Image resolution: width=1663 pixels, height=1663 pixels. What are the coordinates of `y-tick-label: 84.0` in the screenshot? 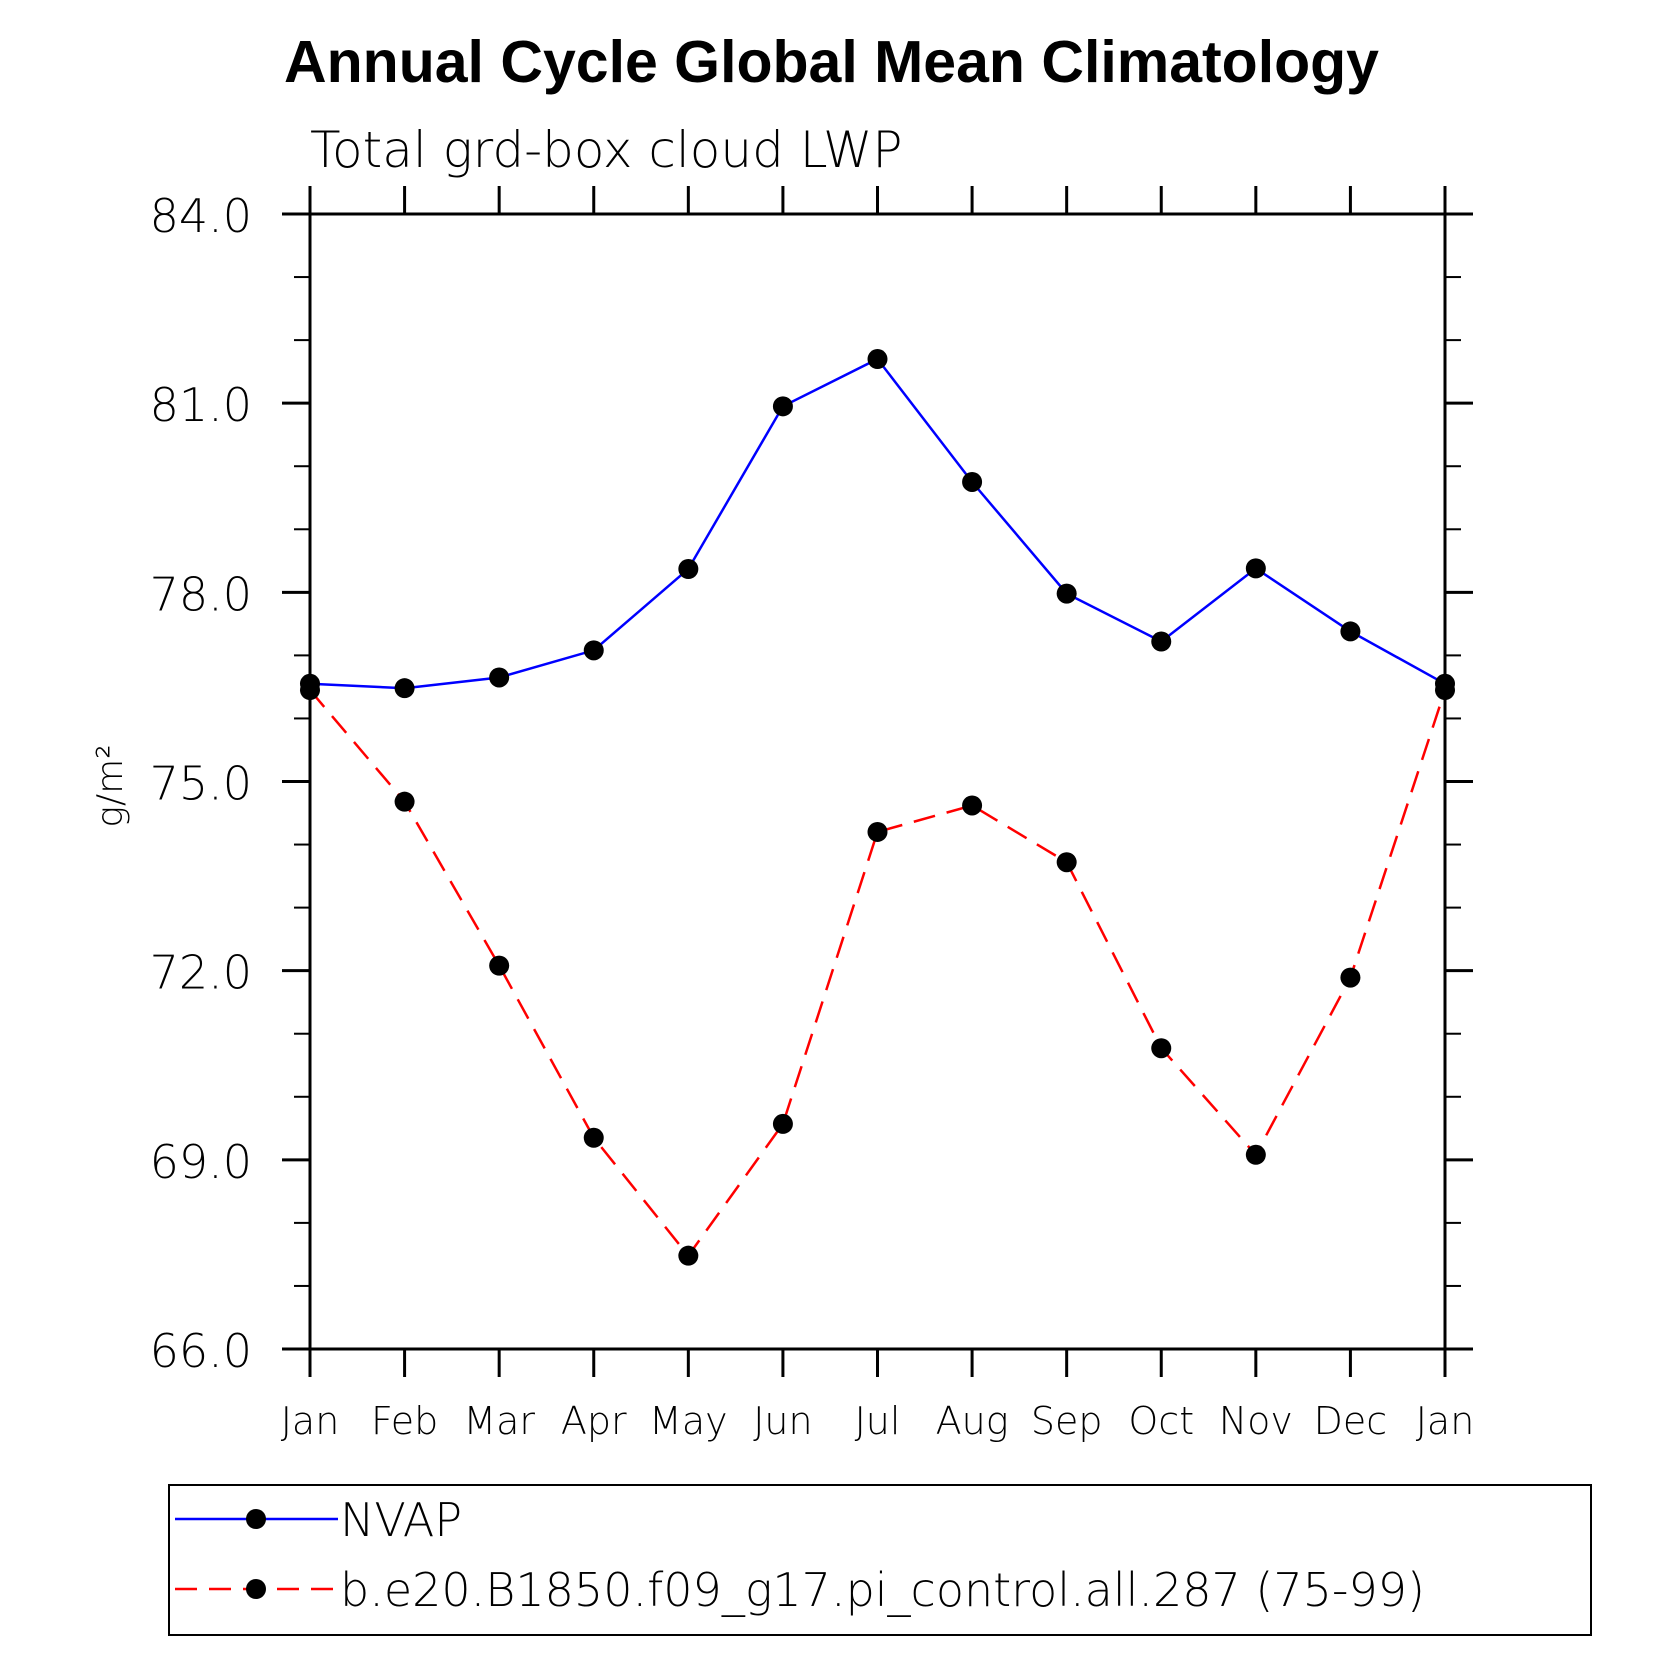 It's located at (201, 216).